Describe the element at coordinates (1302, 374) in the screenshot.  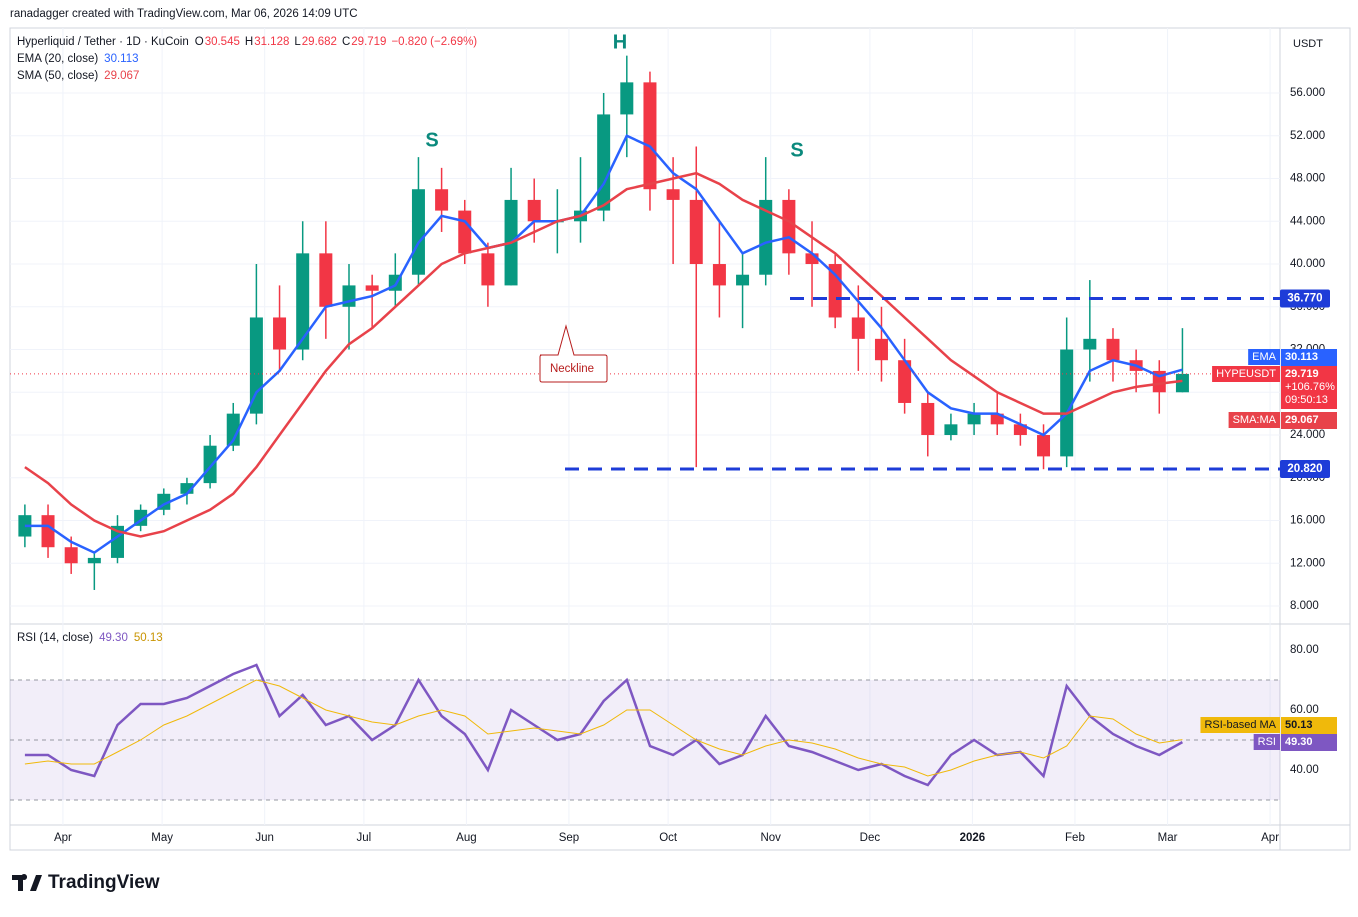
I see `scale-tag-value: 29.719` at that location.